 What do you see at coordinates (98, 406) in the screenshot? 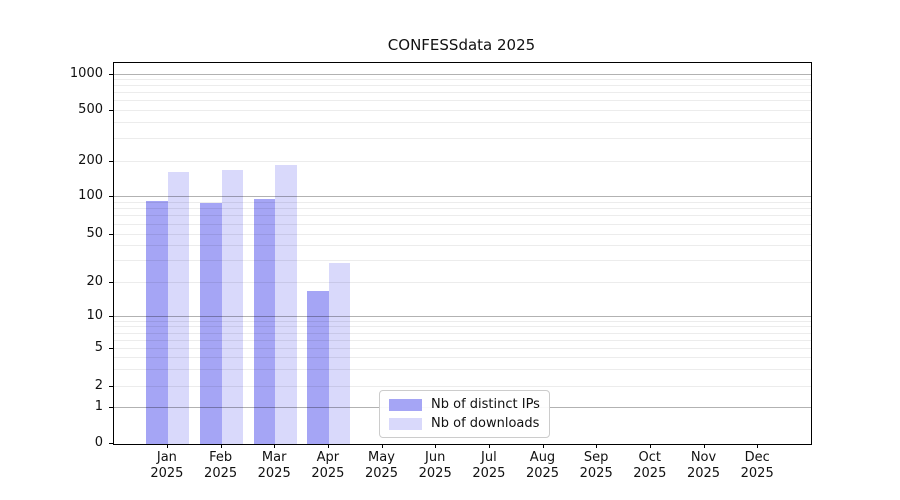
I see `y-tick-label: 1` at bounding box center [98, 406].